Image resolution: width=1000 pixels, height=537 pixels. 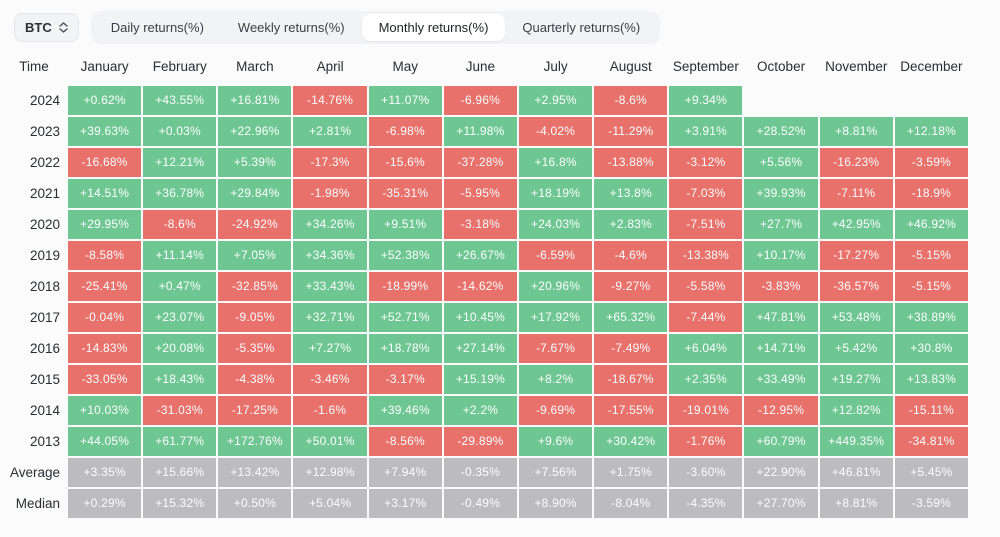 What do you see at coordinates (405, 379) in the screenshot?
I see `return-cell: -3.17%` at bounding box center [405, 379].